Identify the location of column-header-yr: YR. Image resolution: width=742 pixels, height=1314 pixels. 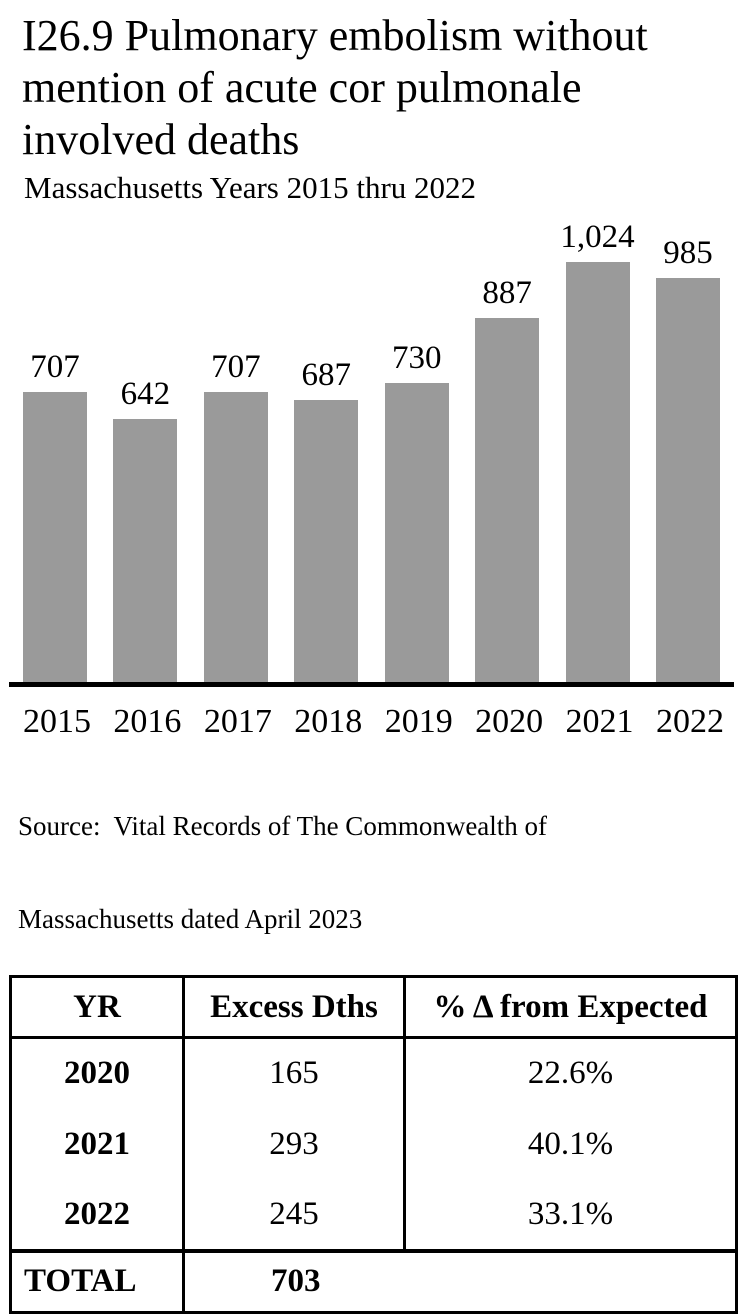
(97, 1007).